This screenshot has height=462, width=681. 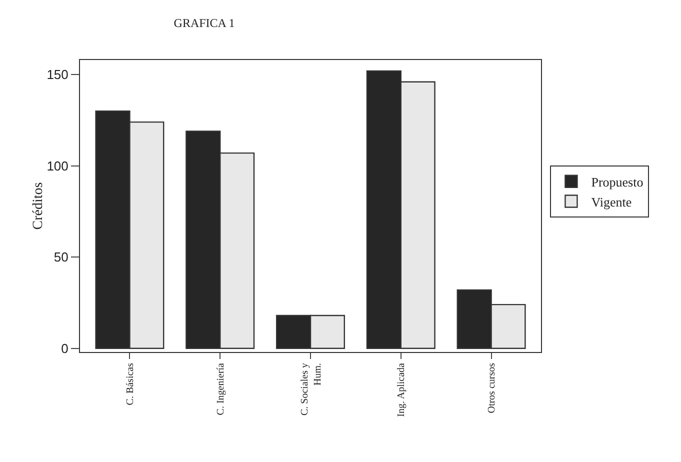 What do you see at coordinates (57, 166) in the screenshot?
I see `y-tick-label: 100` at bounding box center [57, 166].